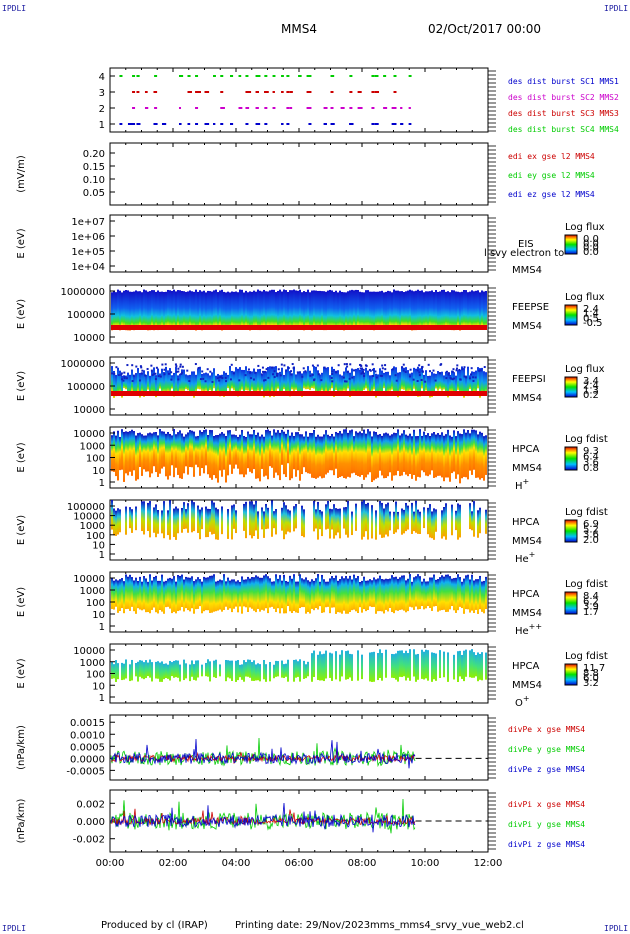 This screenshot has width=630, height=934. I want to click on y-tick-label: 100, so click(95, 675).